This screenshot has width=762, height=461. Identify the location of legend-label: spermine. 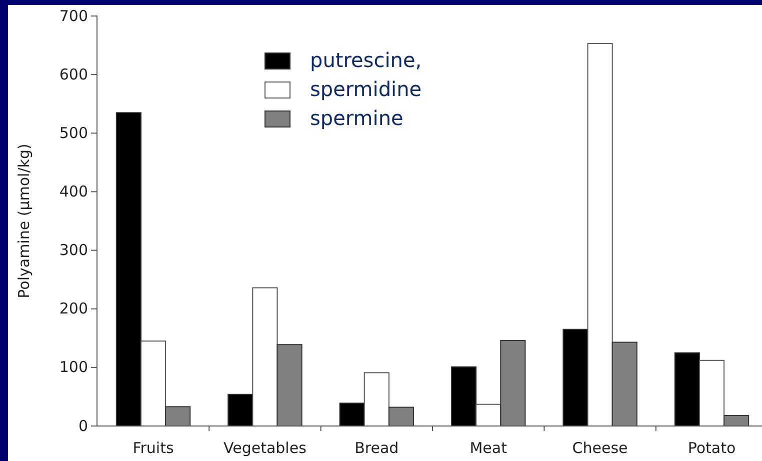
(357, 118).